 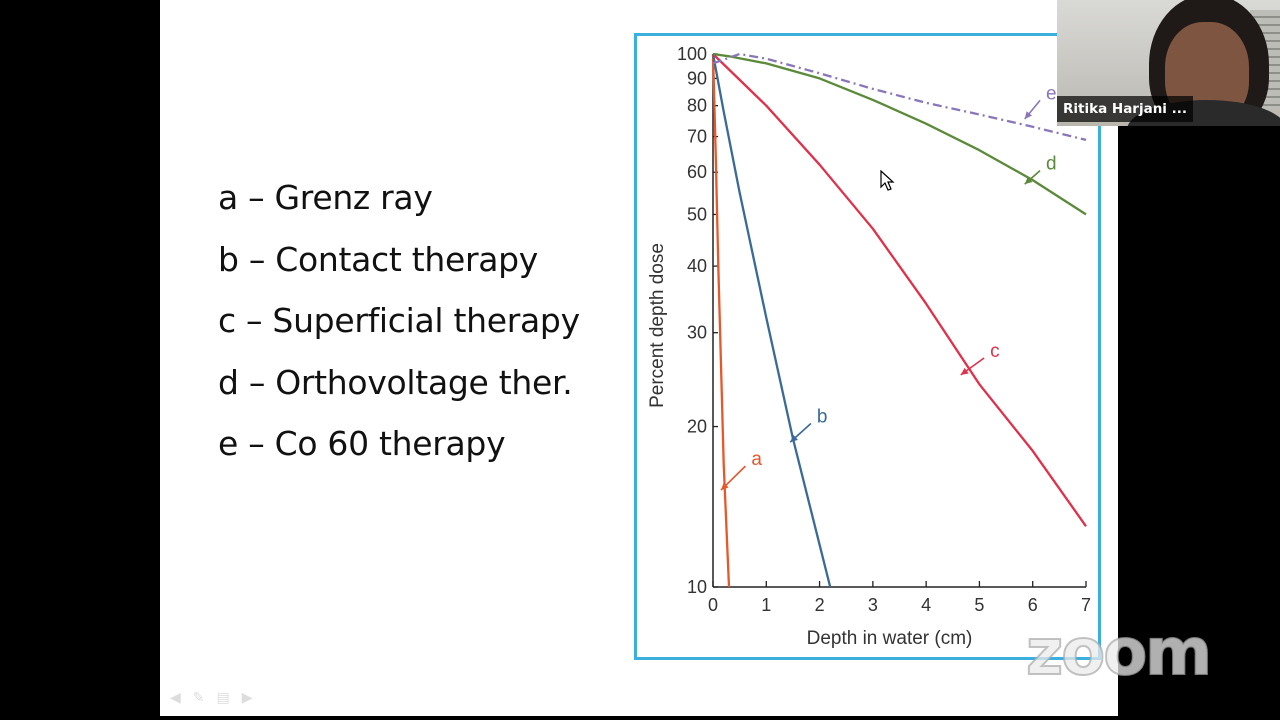 I want to click on legend-item-b: b – Contact therapy, so click(x=378, y=259).